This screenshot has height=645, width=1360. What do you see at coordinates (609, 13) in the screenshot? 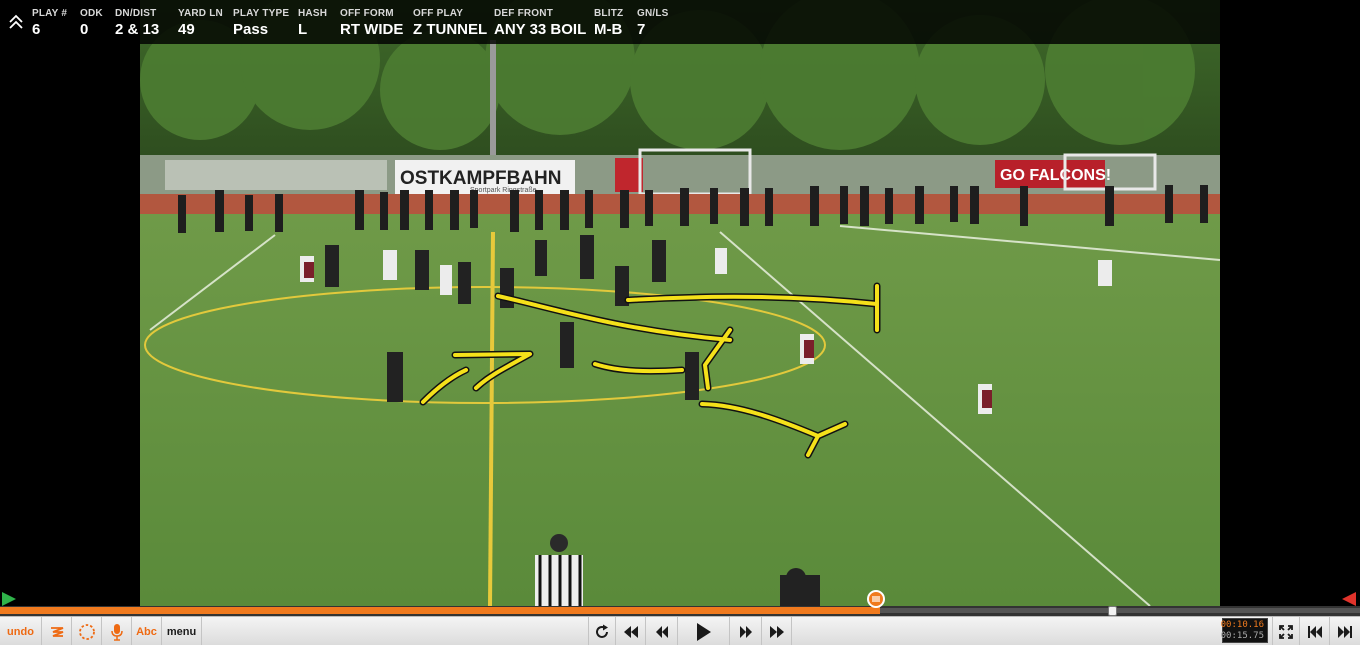
I see `info-label: BLITZ` at bounding box center [609, 13].